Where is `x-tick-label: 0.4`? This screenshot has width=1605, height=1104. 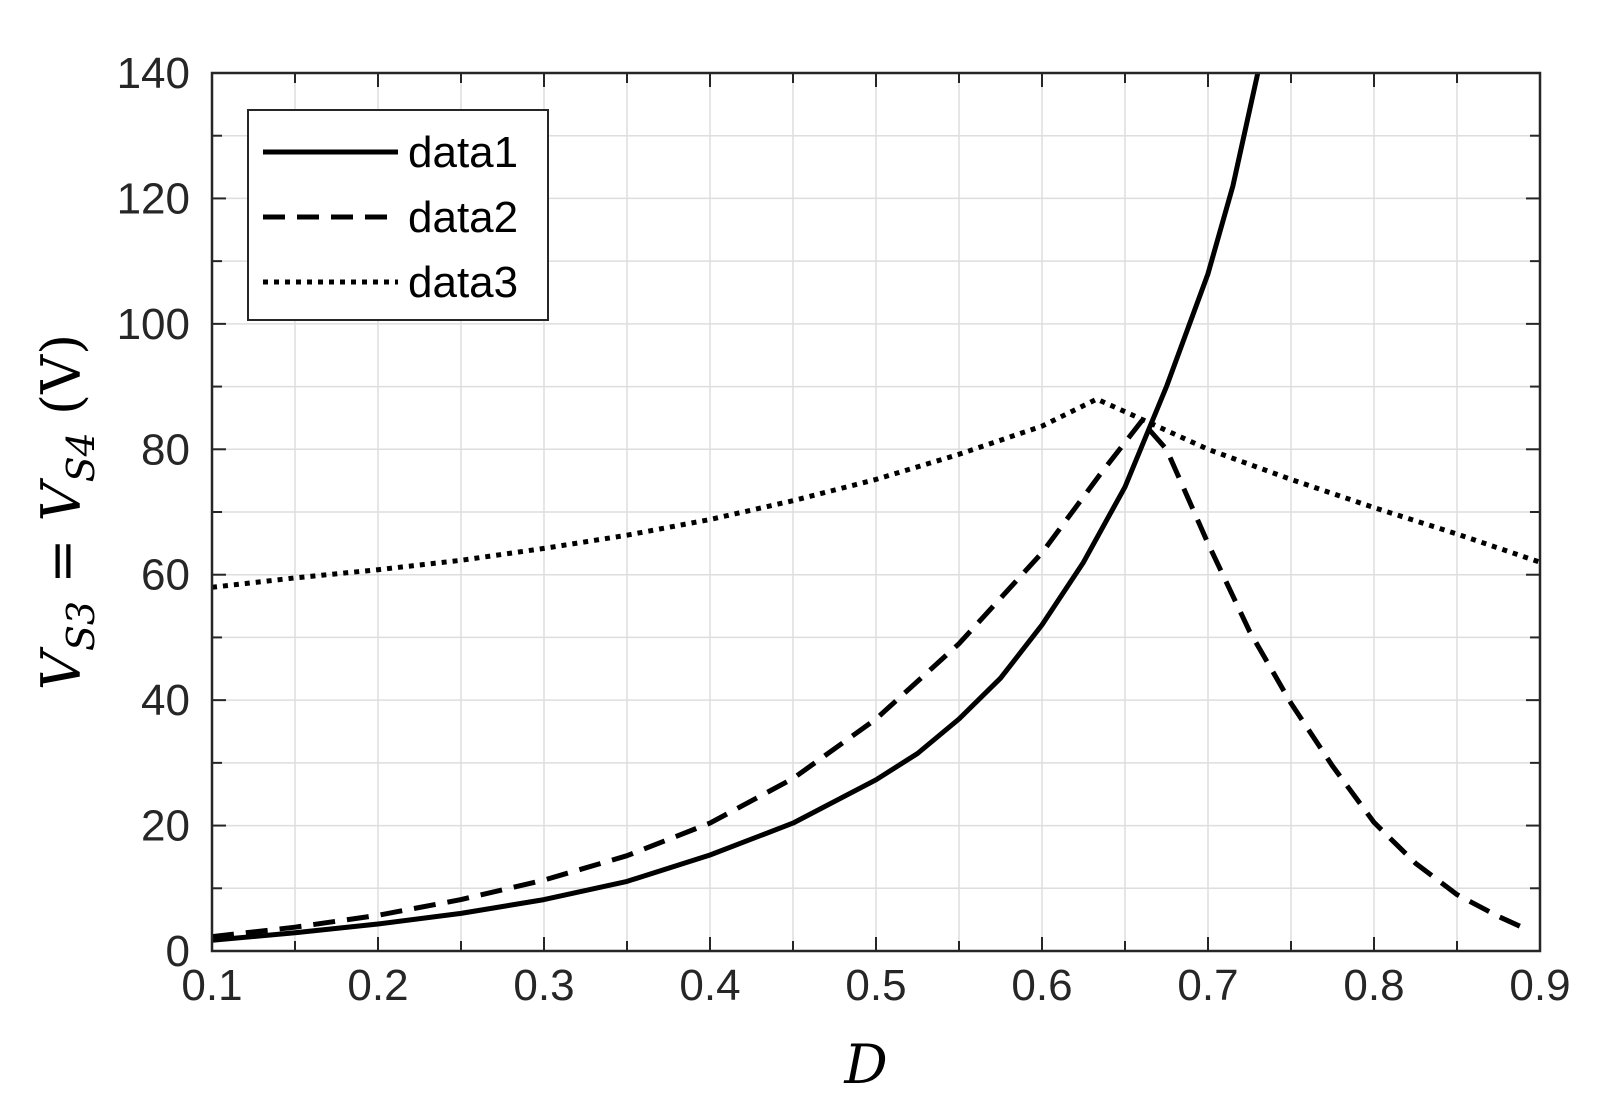
x-tick-label: 0.4 is located at coordinates (709, 985).